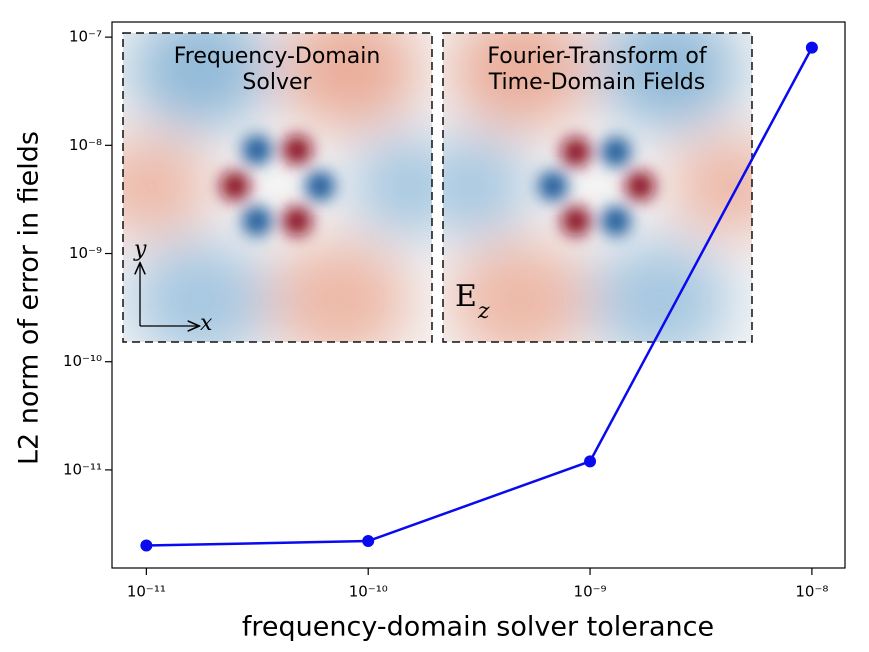 The width and height of the screenshot is (869, 652). I want to click on x-tick-label: 10⁻¹¹, so click(146, 592).